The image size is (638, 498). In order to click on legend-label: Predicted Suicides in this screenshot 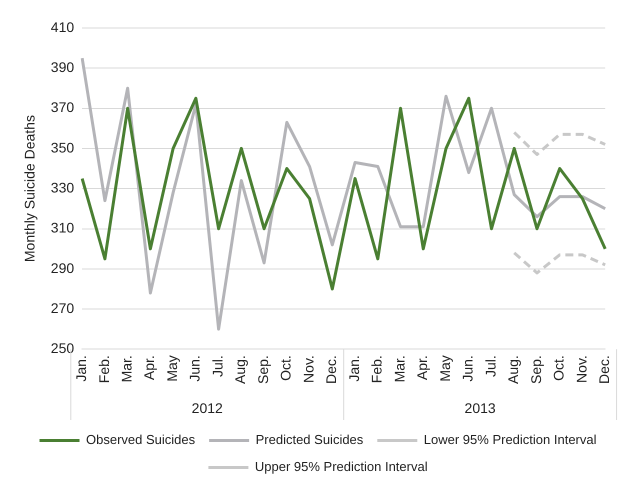, I will do `click(310, 440)`.